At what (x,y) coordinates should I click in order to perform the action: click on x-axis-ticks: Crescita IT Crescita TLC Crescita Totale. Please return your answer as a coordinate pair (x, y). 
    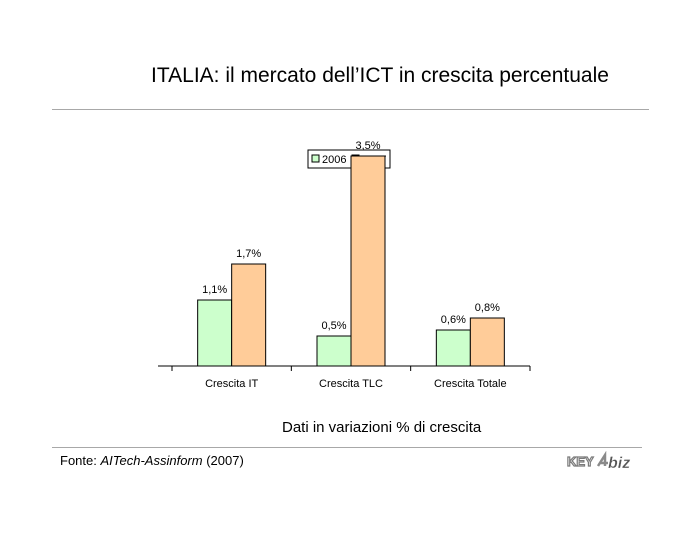
    Looking at the image, I should click on (351, 378).